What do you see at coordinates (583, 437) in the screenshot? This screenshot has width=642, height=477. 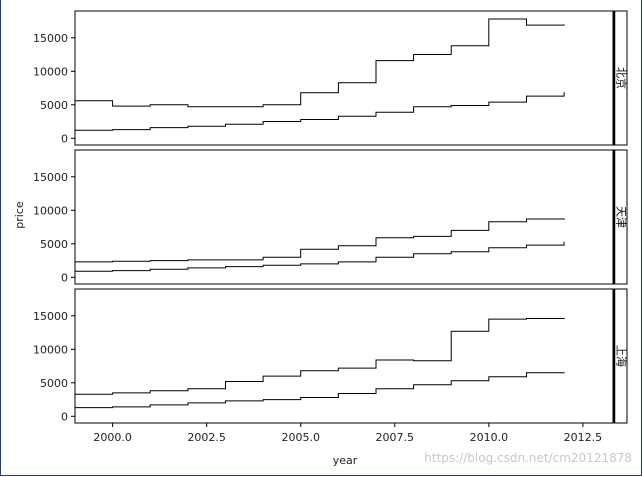 I see `x-tick-label: 2012.5` at bounding box center [583, 437].